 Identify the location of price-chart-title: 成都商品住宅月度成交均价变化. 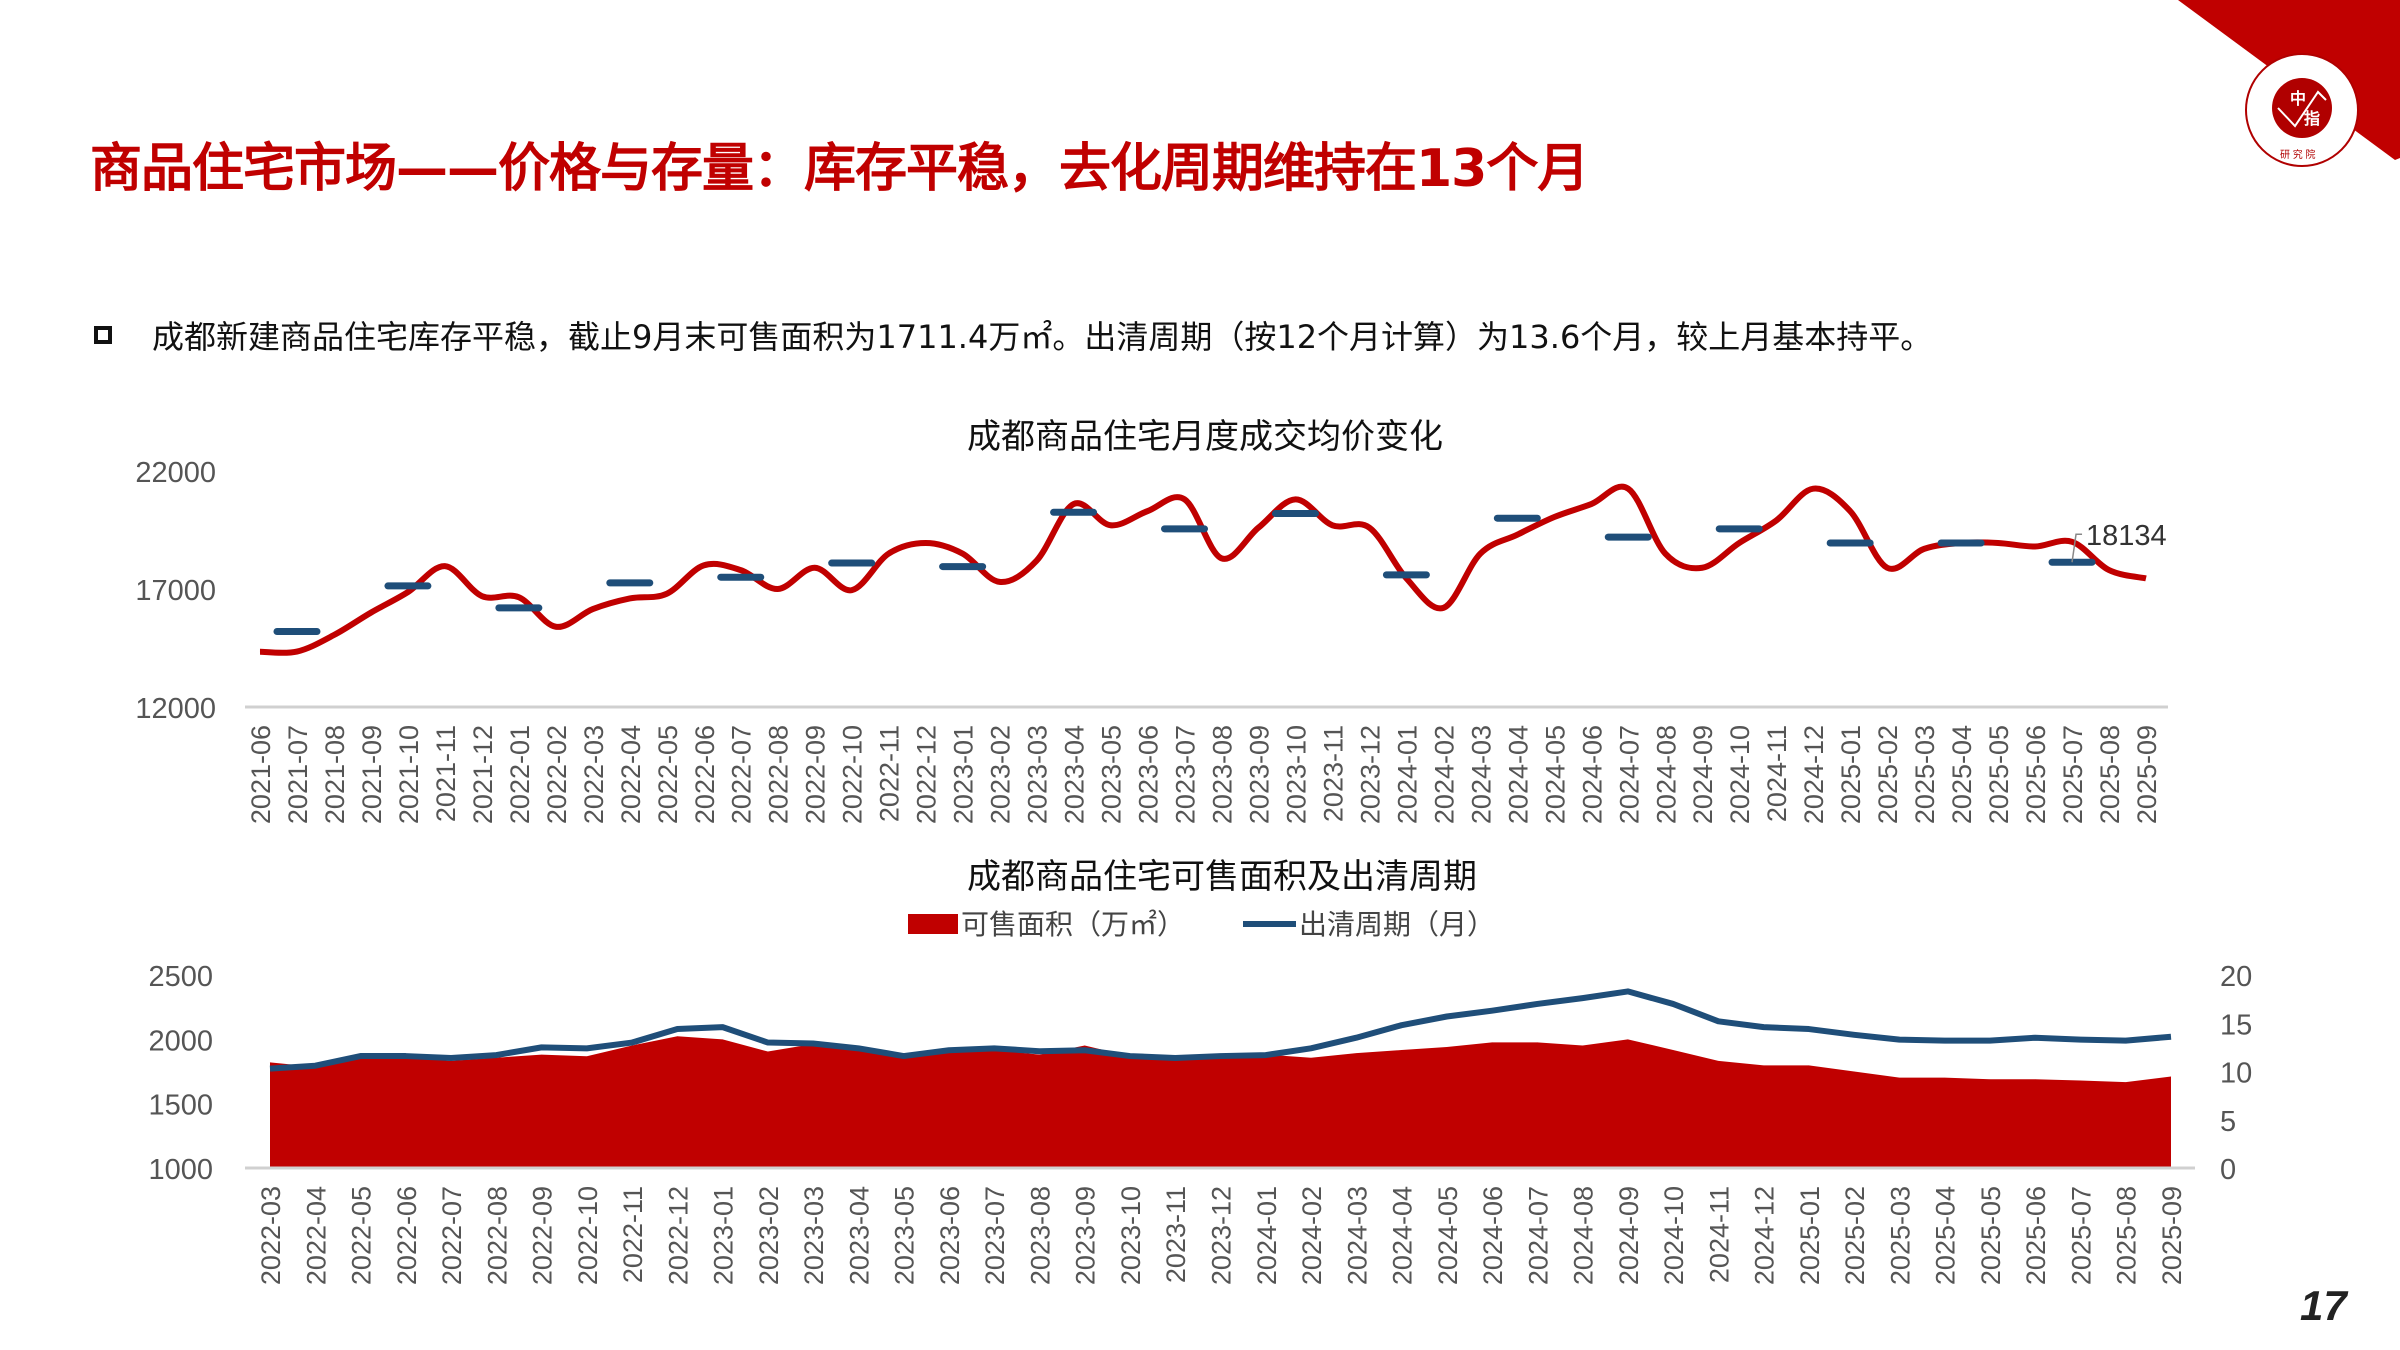
(1205, 437).